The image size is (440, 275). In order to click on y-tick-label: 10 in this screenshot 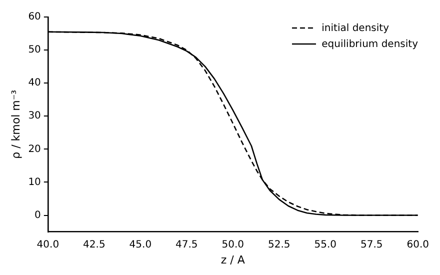, I will do `click(34, 182)`.